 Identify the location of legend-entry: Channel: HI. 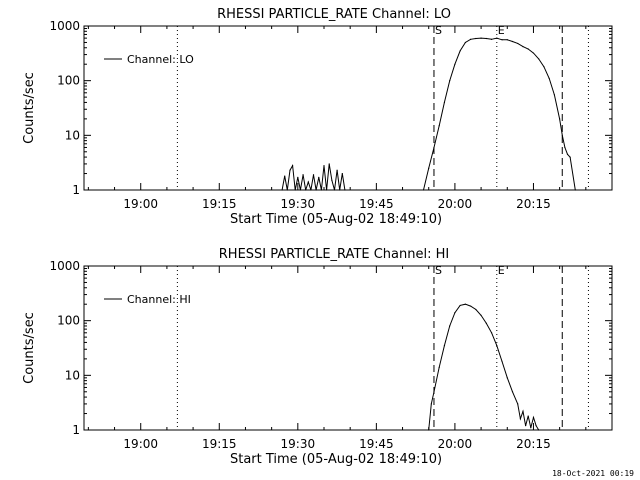
(159, 299).